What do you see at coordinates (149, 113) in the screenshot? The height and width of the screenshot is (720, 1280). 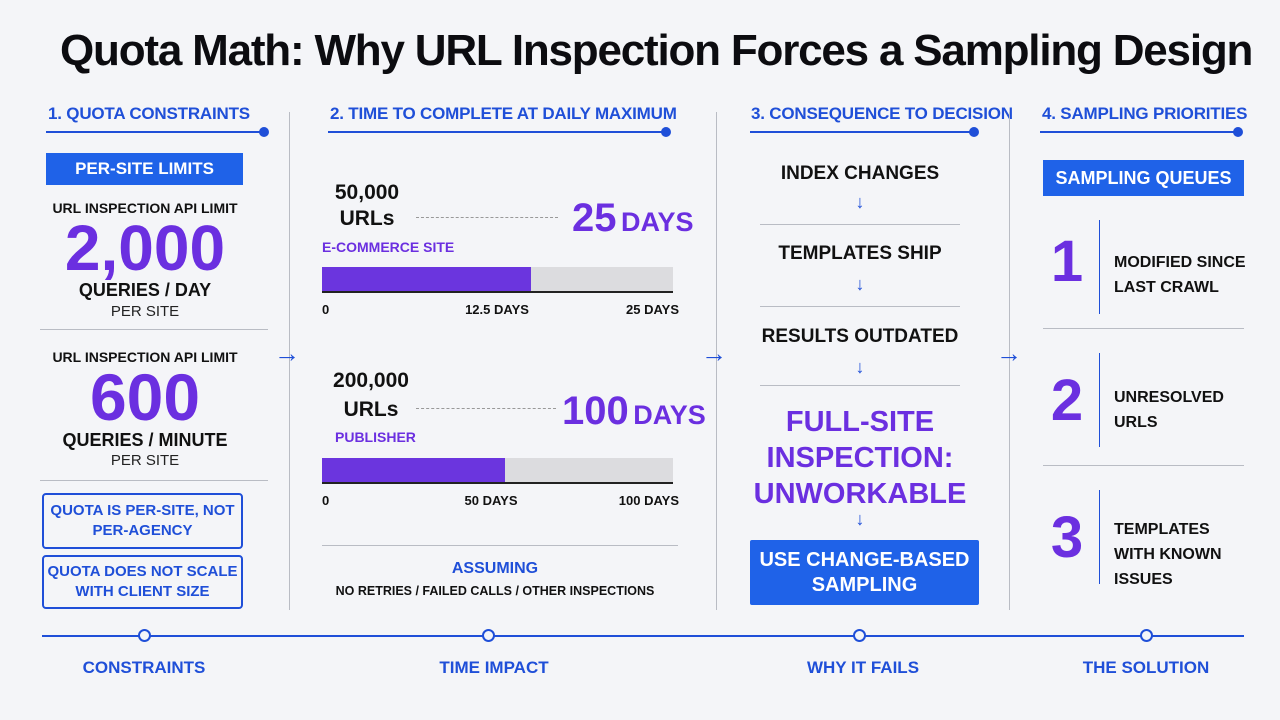 I see `section-1-heading: 1. QUOTA CONSTRAINTS` at bounding box center [149, 113].